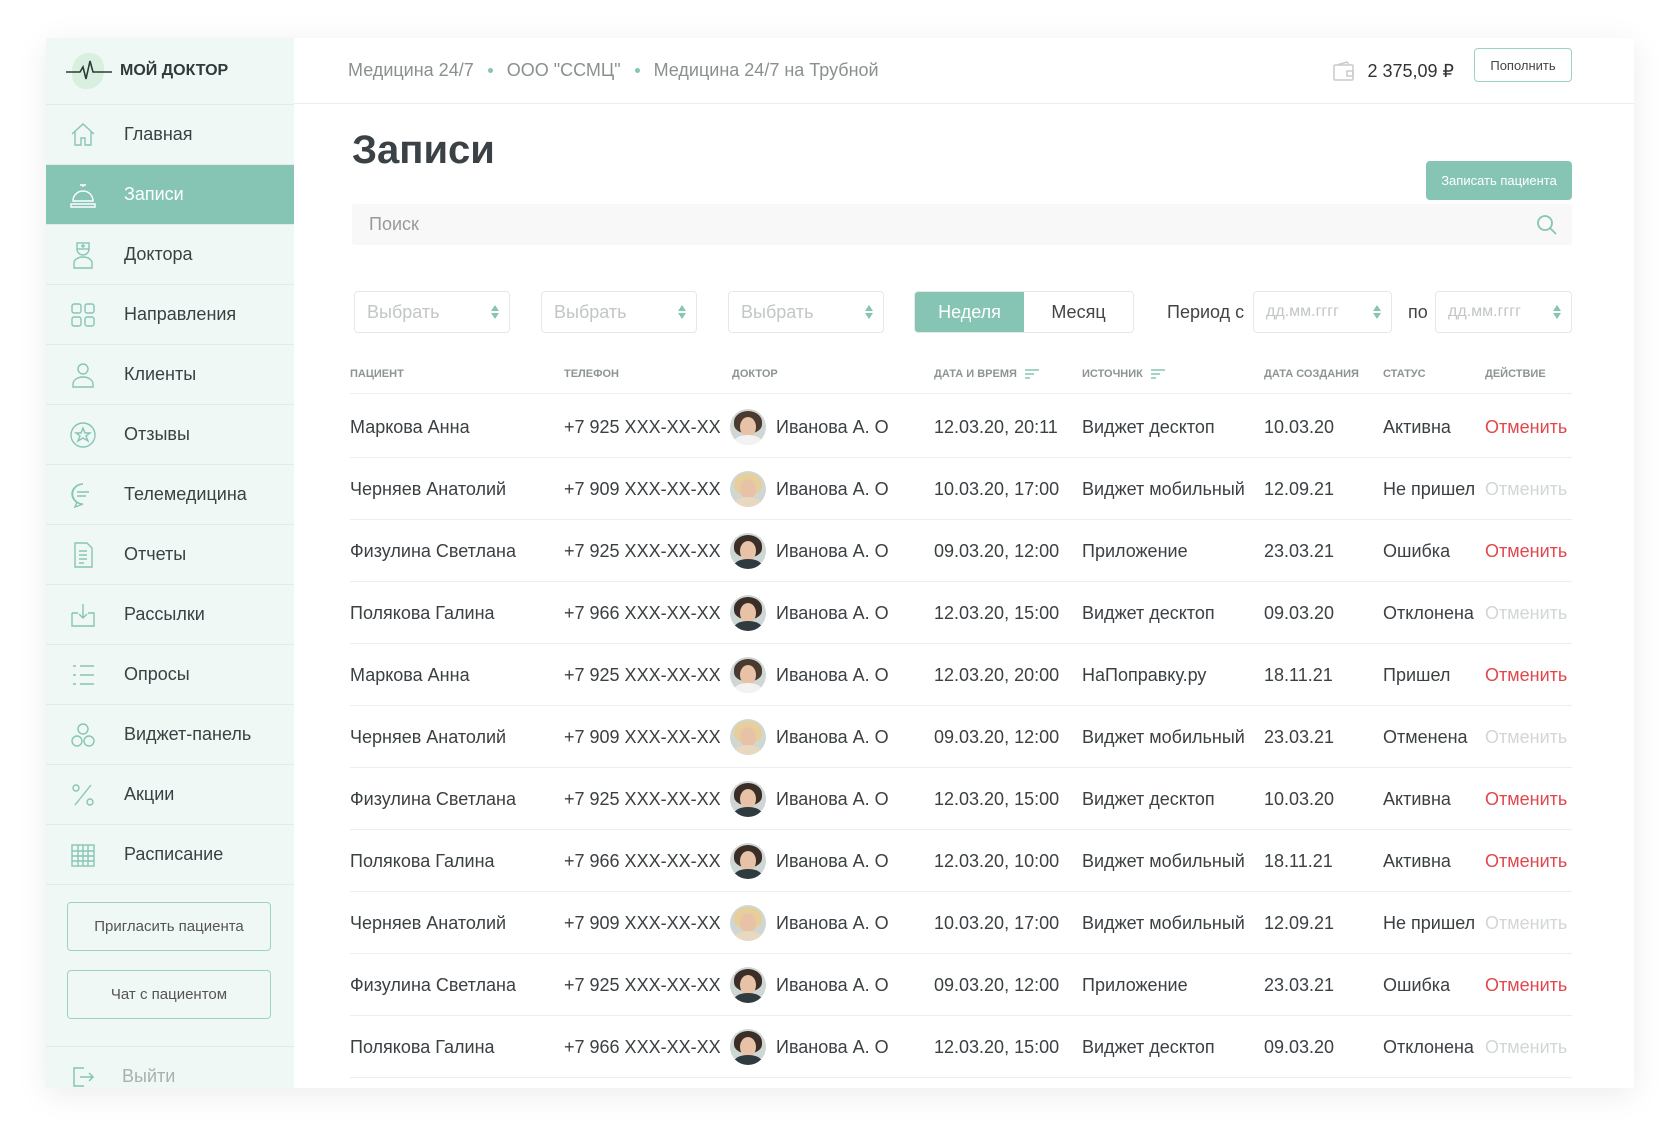 Image resolution: width=1680 pixels, height=1143 pixels. I want to click on sidebar-item-4: Направления, so click(170, 315).